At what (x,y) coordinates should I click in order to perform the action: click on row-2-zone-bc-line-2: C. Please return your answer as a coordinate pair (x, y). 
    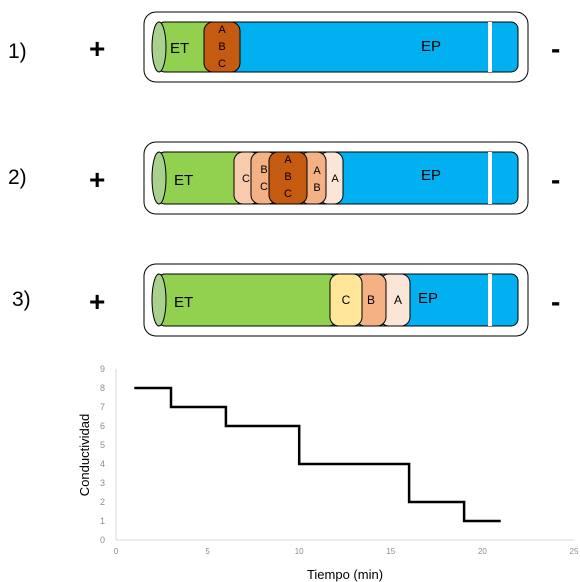
    Looking at the image, I should click on (264, 187).